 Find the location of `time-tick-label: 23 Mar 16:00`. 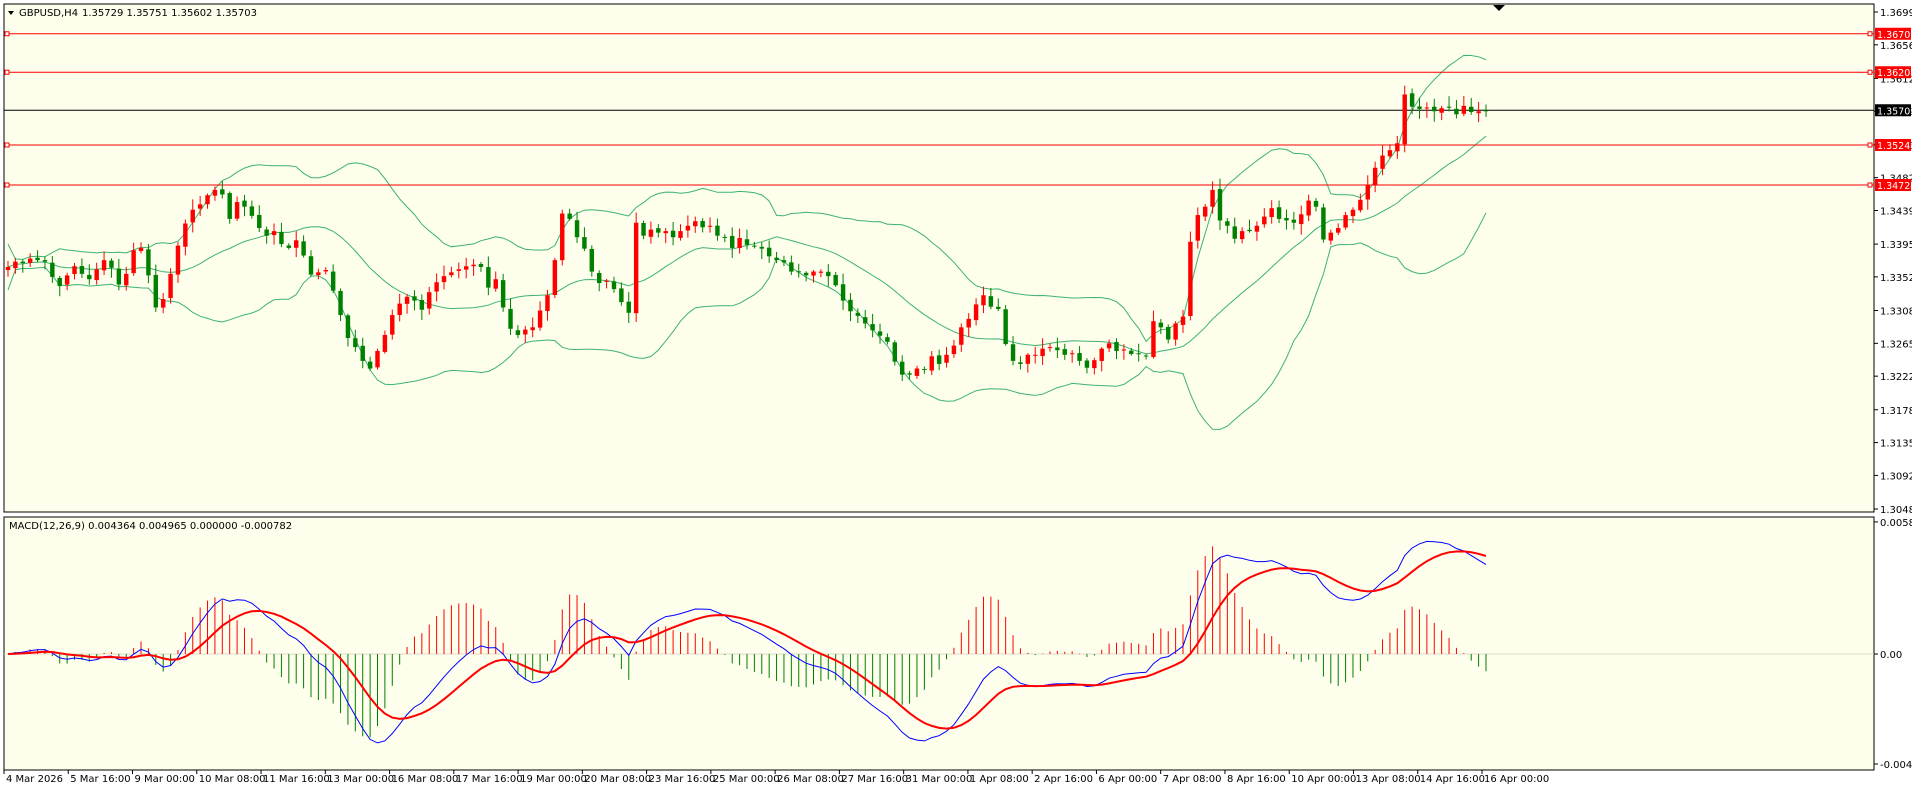

time-tick-label: 23 Mar 16:00 is located at coordinates (682, 779).